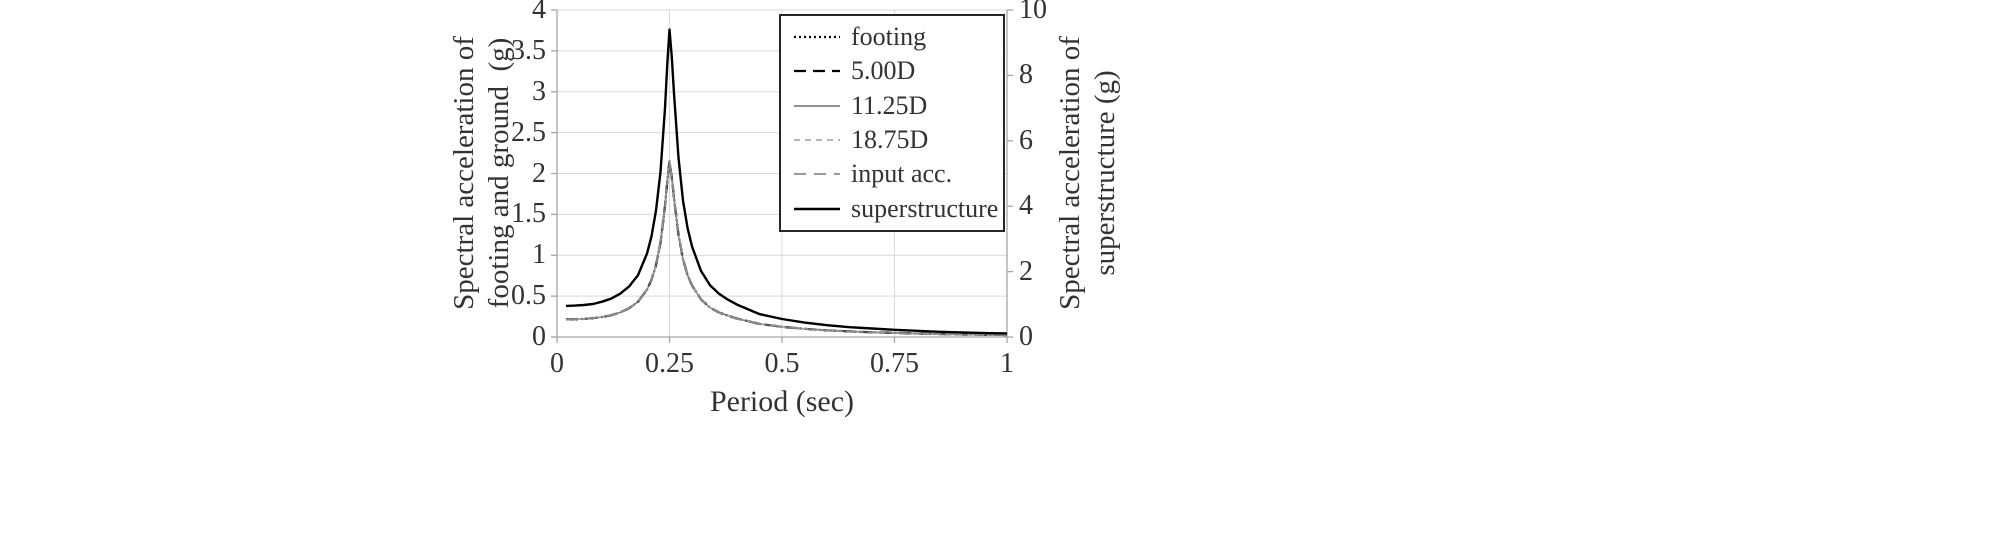  What do you see at coordinates (1026, 336) in the screenshot?
I see `right-axis-tick-label: 0` at bounding box center [1026, 336].